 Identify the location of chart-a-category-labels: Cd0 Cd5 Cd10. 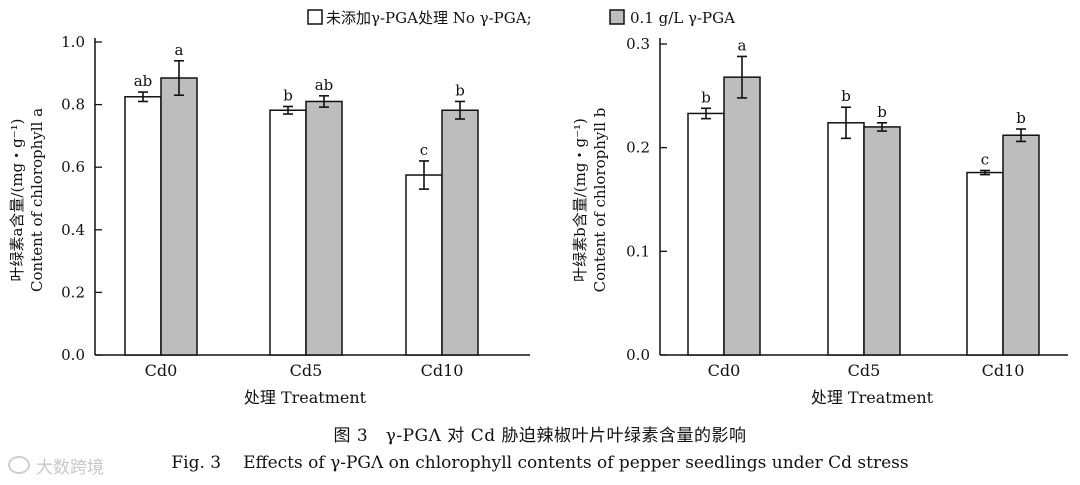
(304, 370).